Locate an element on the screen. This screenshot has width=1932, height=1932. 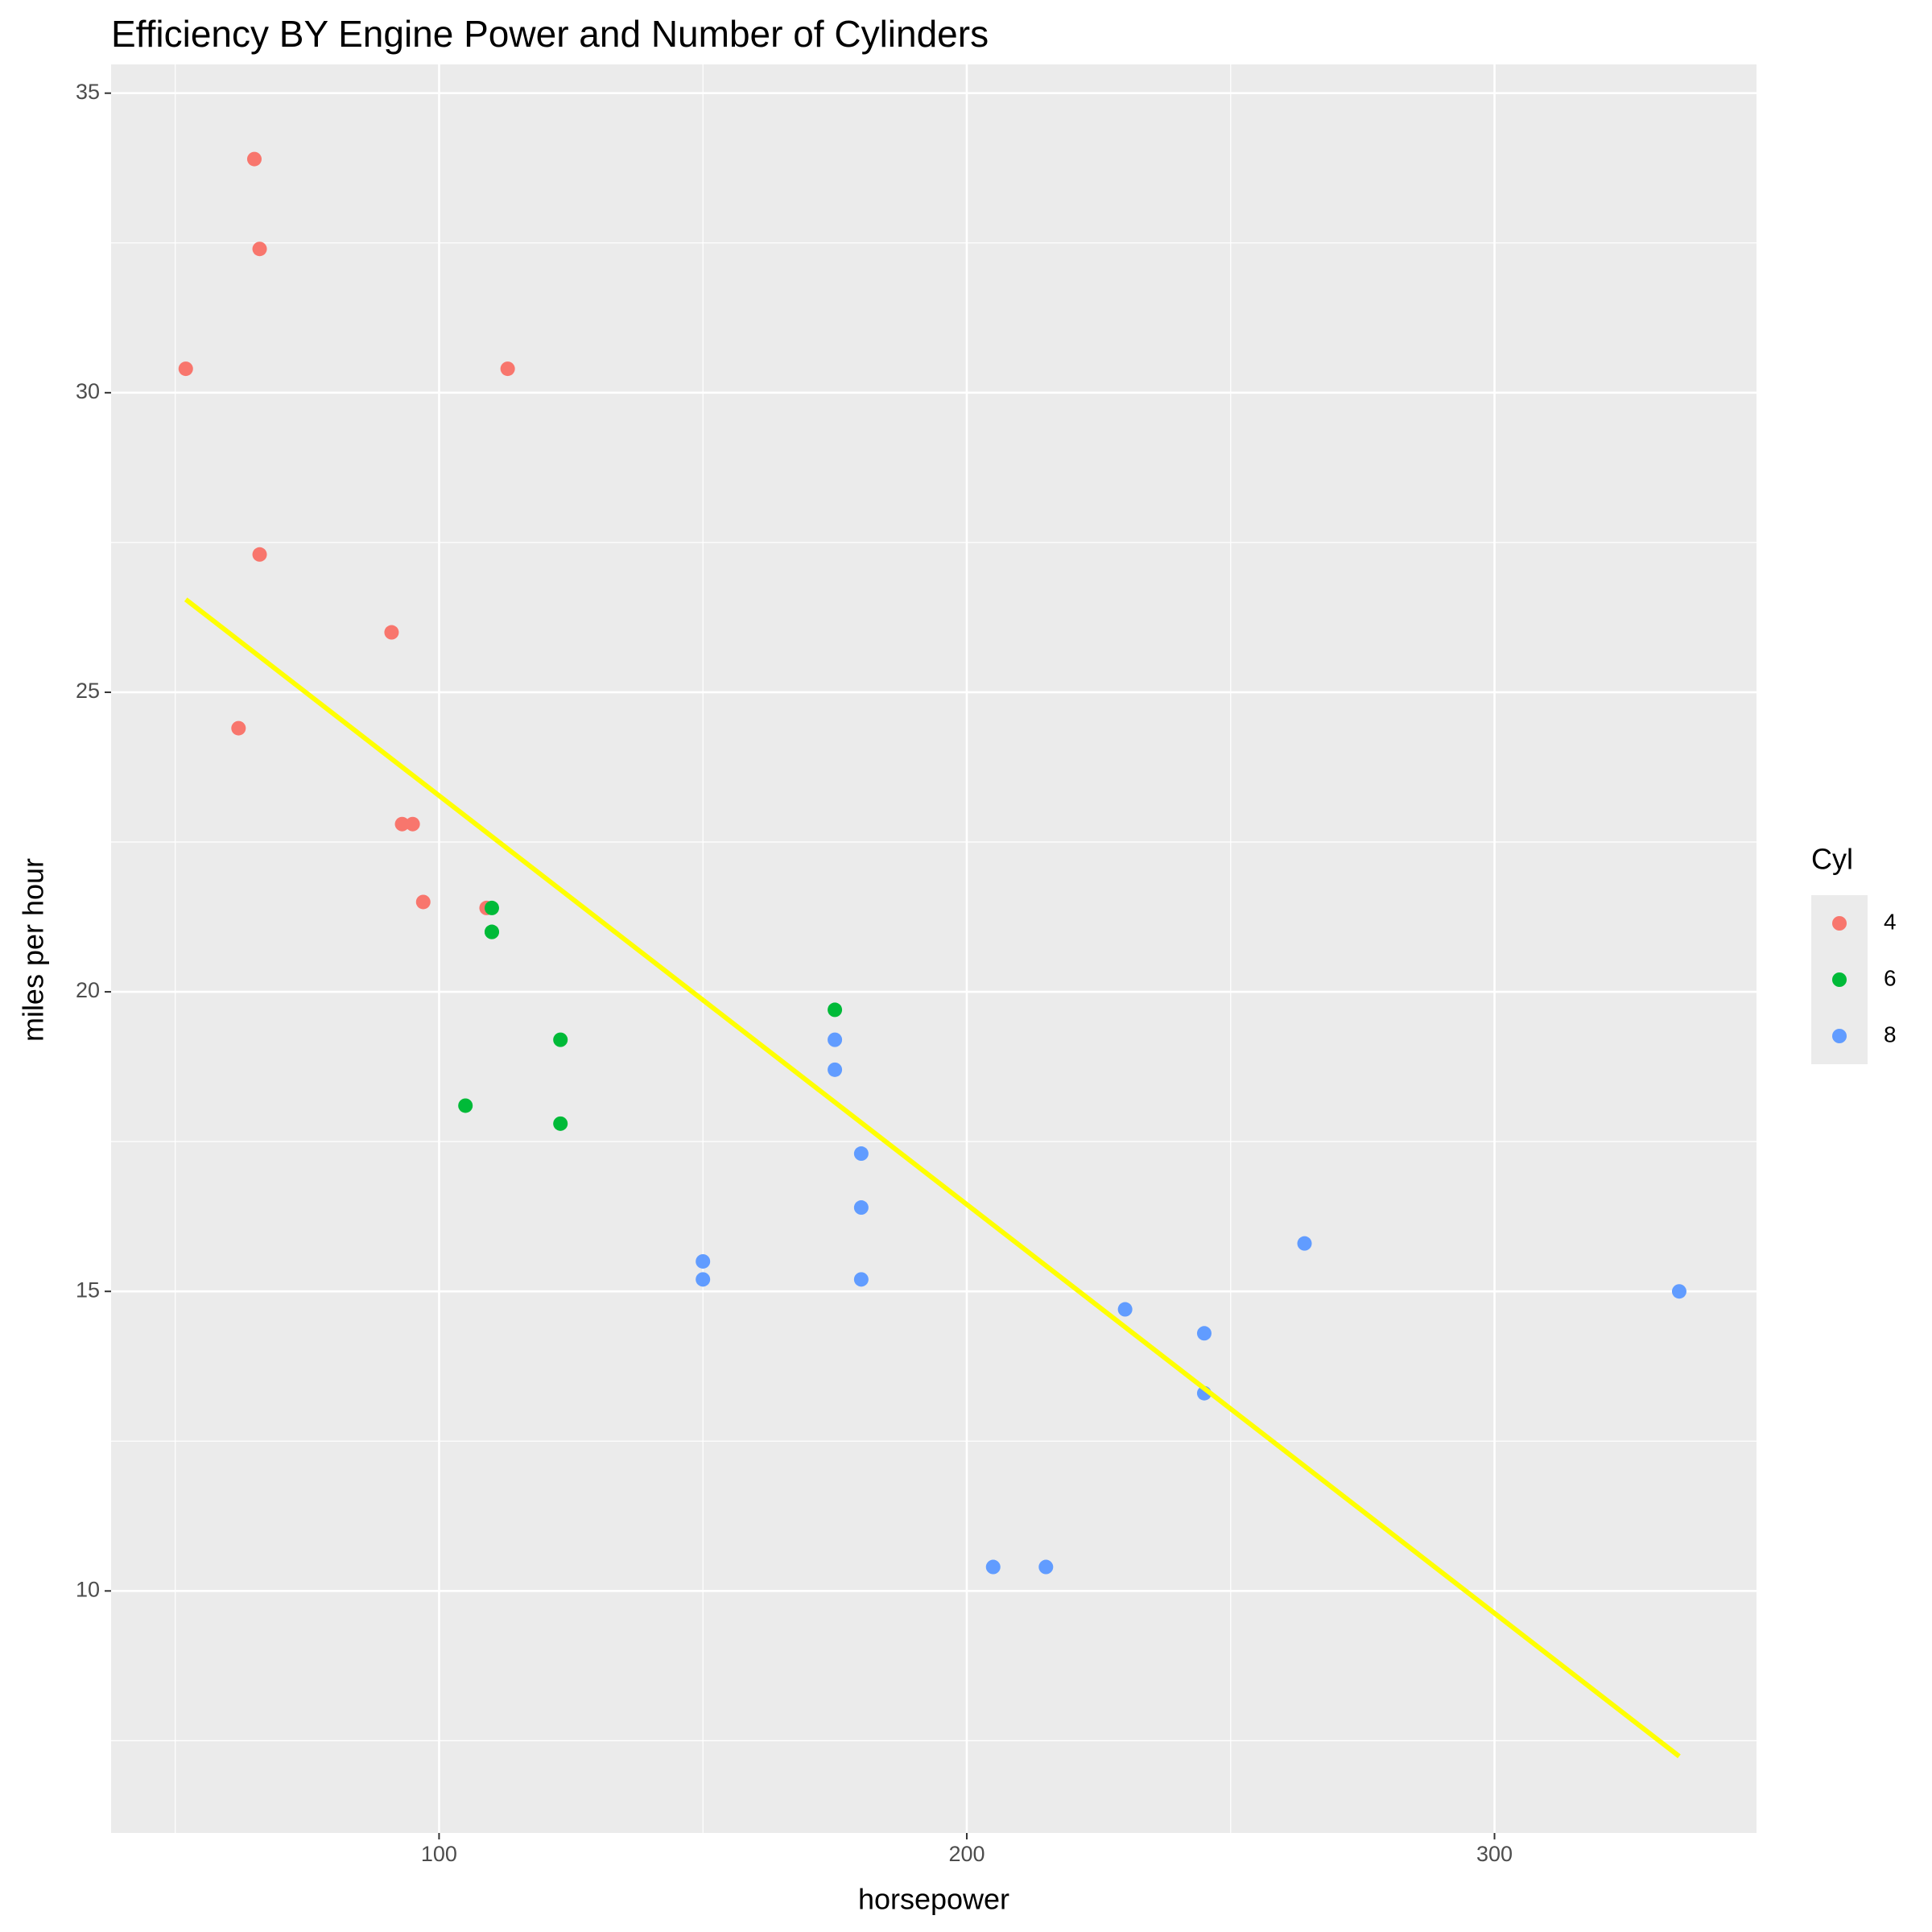
legend-title: Cyl is located at coordinates (1832, 859).